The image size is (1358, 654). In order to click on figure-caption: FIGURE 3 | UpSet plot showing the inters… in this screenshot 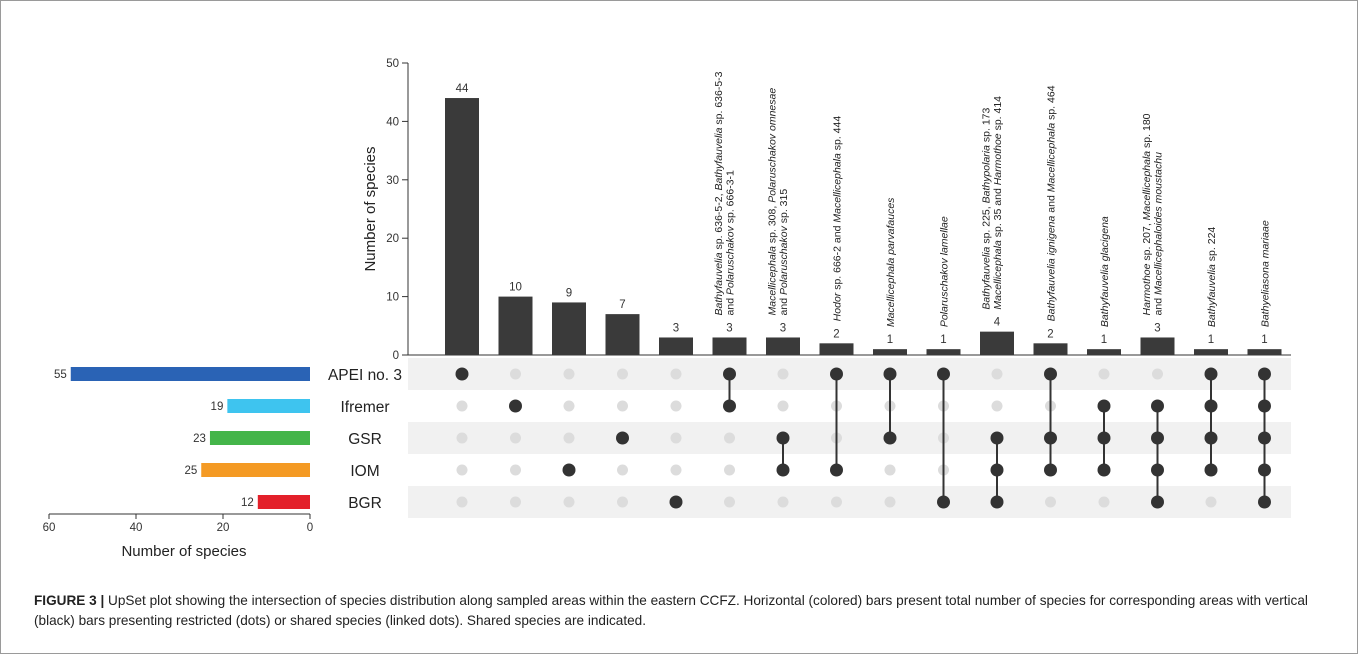, I will do `click(684, 611)`.